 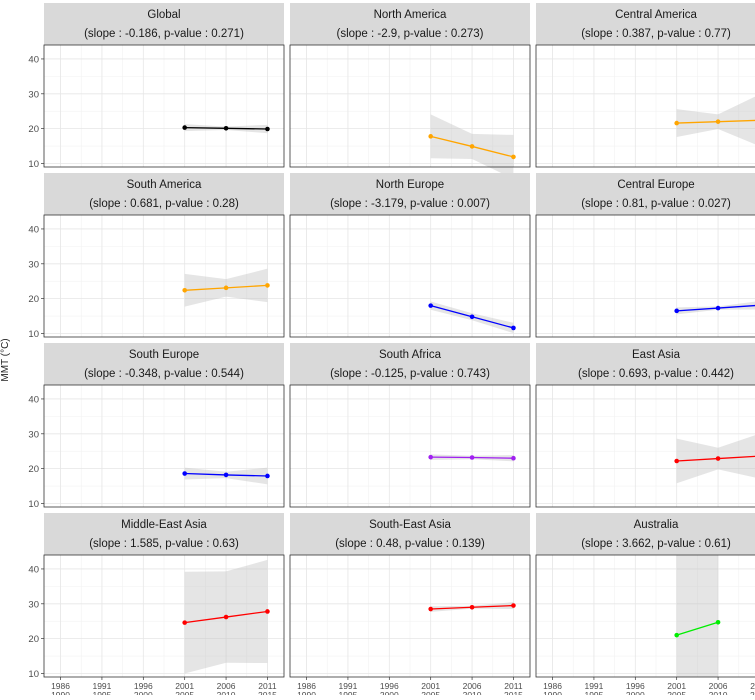 I want to click on panel-stats: (slope : 0.81, p-value : 0.027), so click(x=656, y=204).